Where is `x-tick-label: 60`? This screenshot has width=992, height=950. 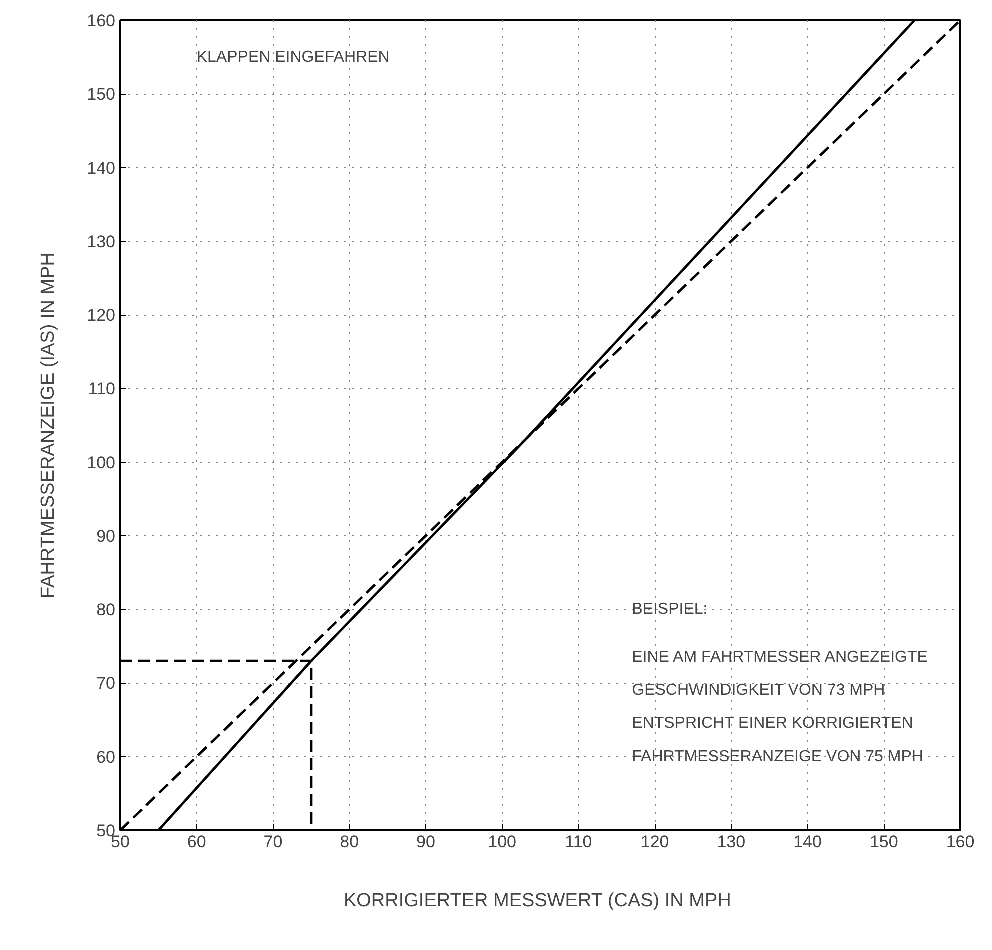 x-tick-label: 60 is located at coordinates (196, 842).